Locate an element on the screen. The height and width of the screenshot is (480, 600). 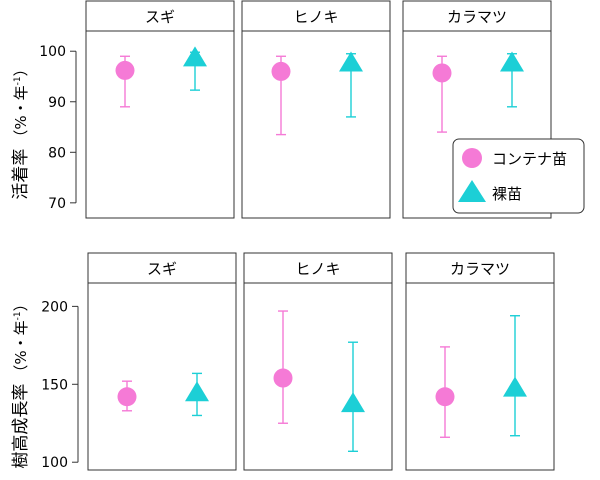
legend-label: コンテナ苗 is located at coordinates (529, 159).